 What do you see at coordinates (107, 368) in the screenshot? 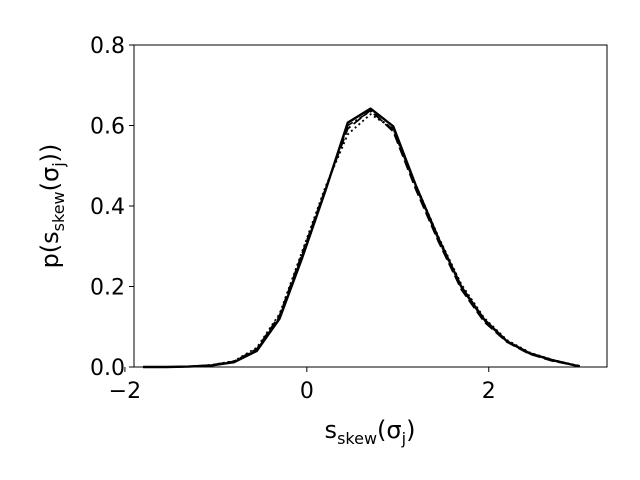
I see `y-tick-label: 0.0` at bounding box center [107, 368].